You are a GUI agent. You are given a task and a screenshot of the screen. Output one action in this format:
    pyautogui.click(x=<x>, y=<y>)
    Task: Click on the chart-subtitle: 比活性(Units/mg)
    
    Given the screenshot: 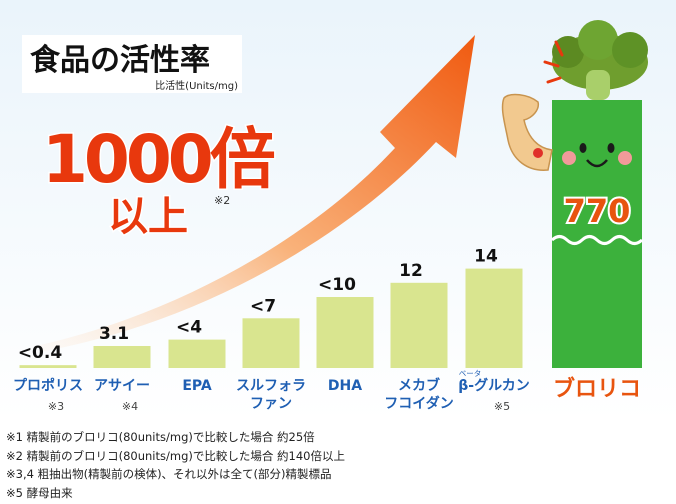 What is the action you would take?
    pyautogui.click(x=196, y=85)
    